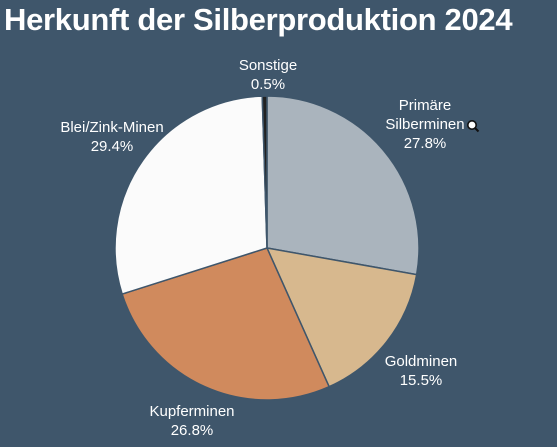 The image size is (557, 447). I want to click on pie-slice-goldminen, so click(341, 317).